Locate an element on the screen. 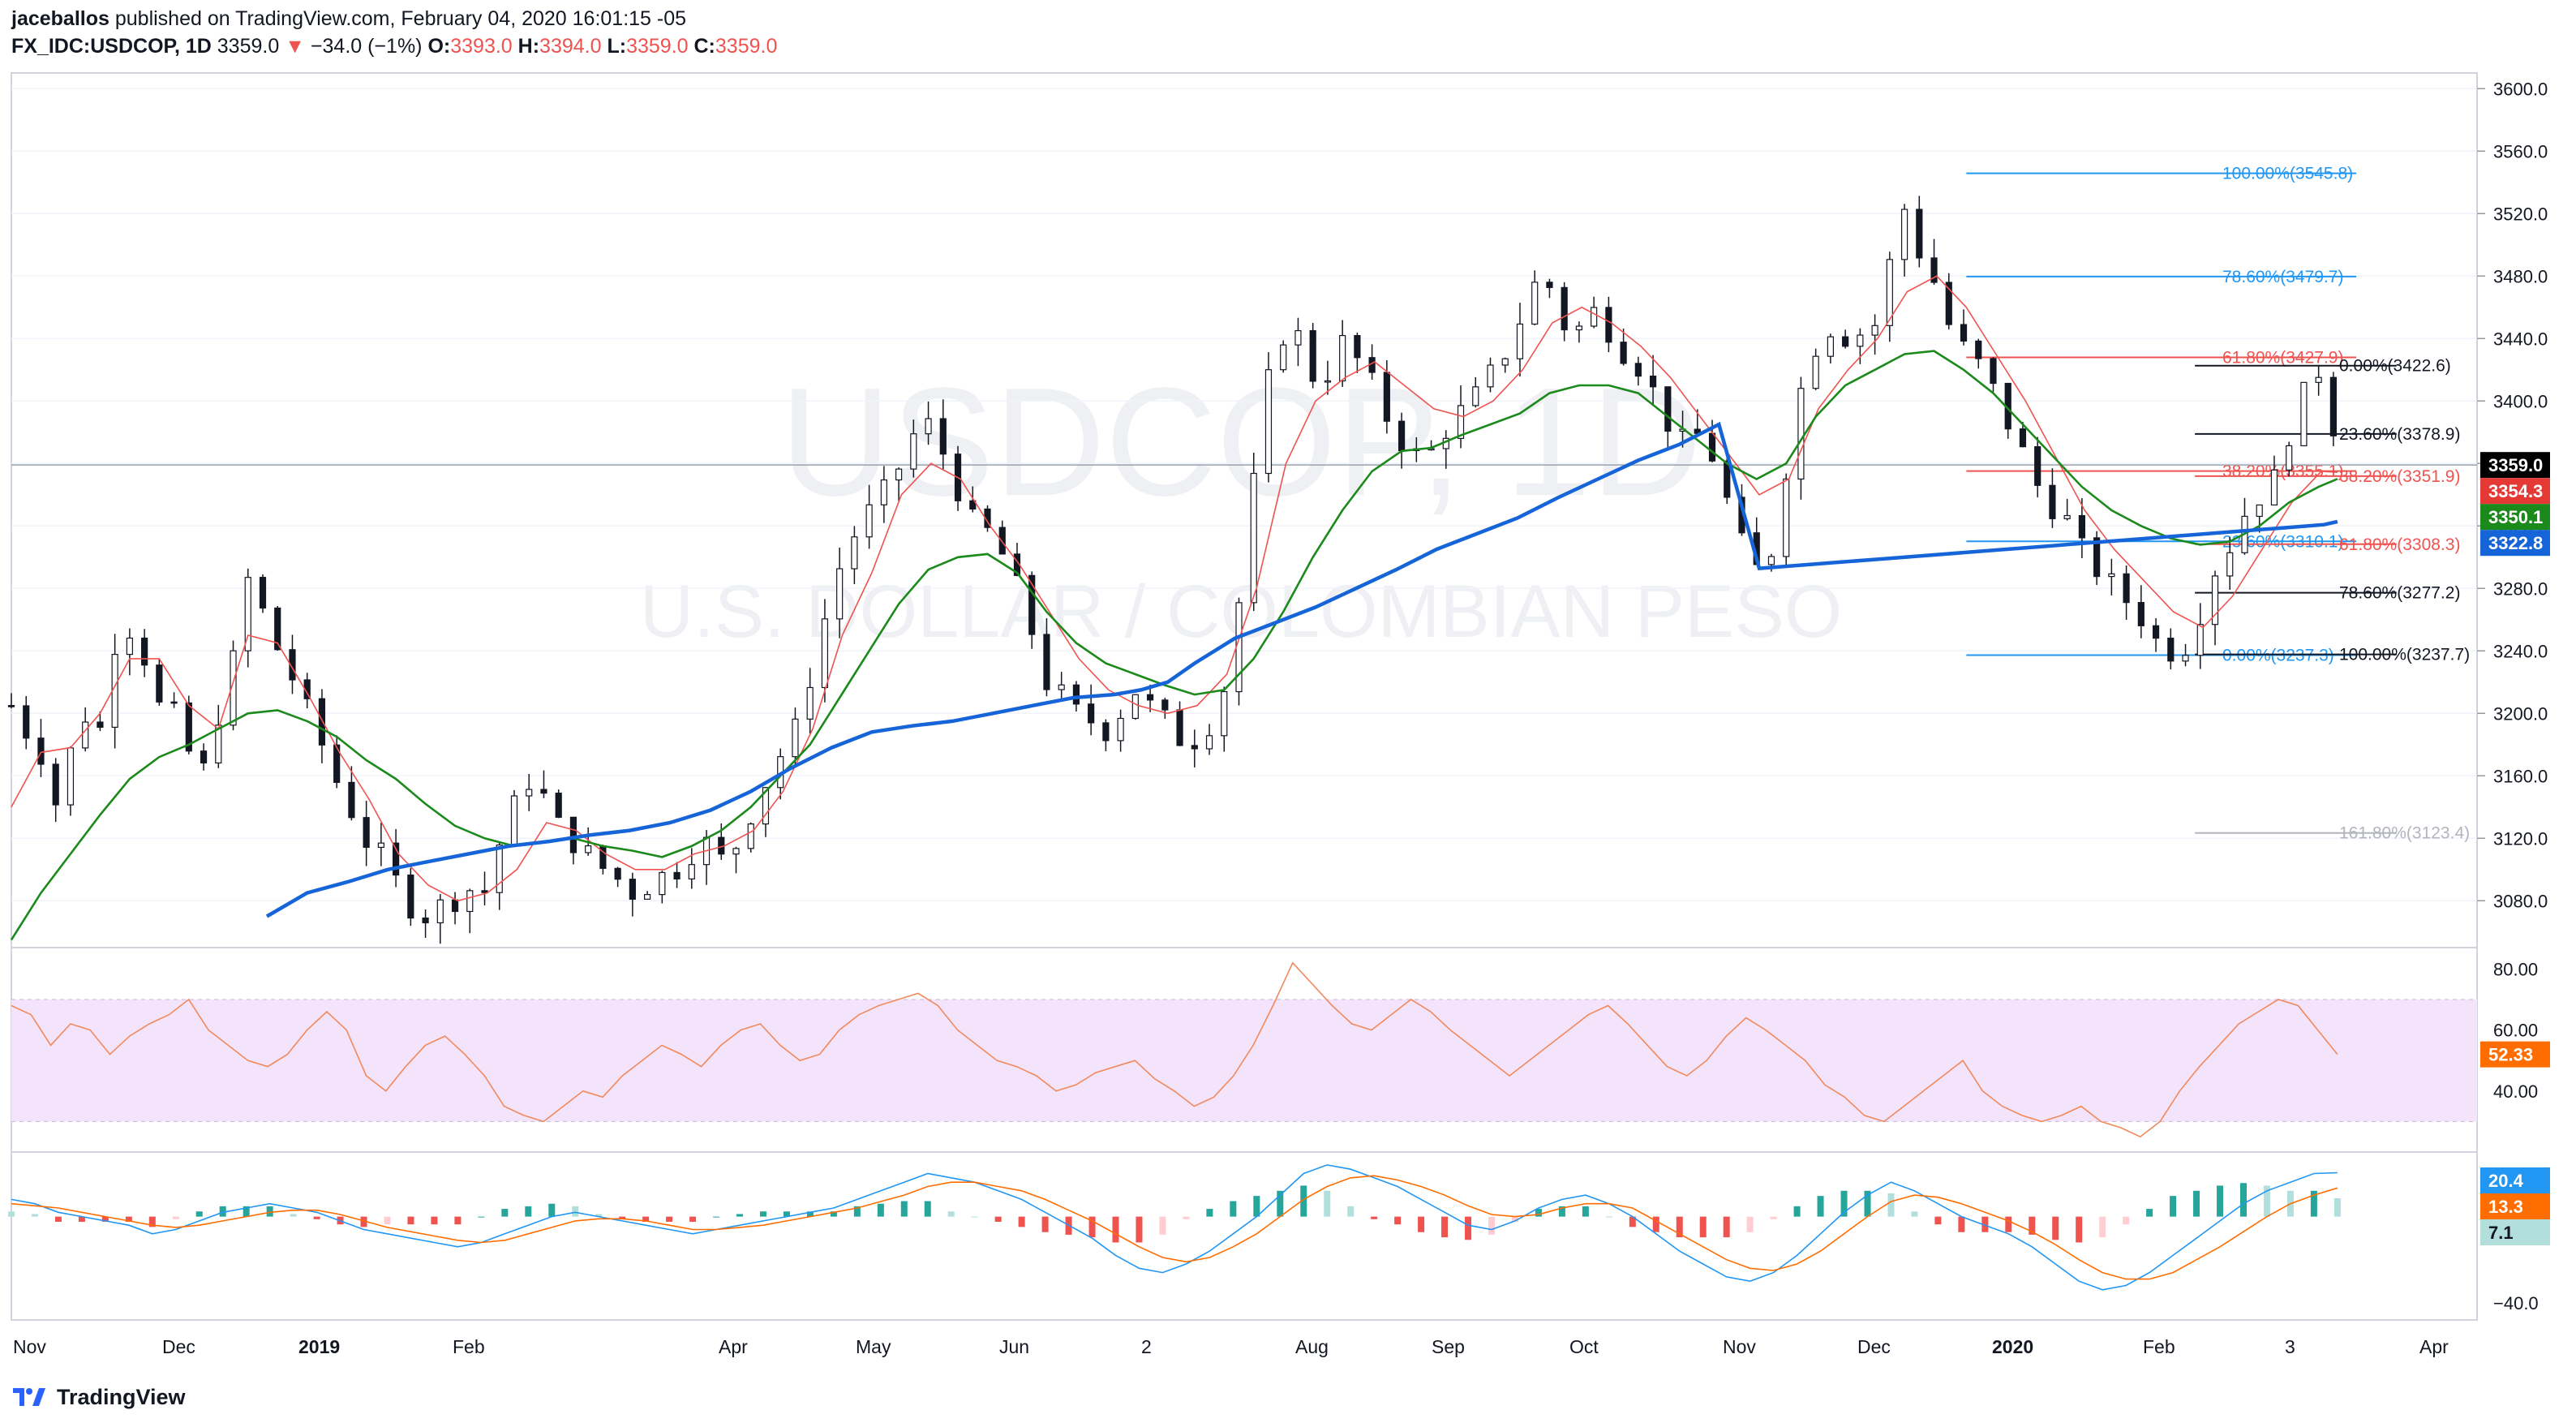 The height and width of the screenshot is (1423, 2576). price-badge: 3350.1 is located at coordinates (2515, 517).